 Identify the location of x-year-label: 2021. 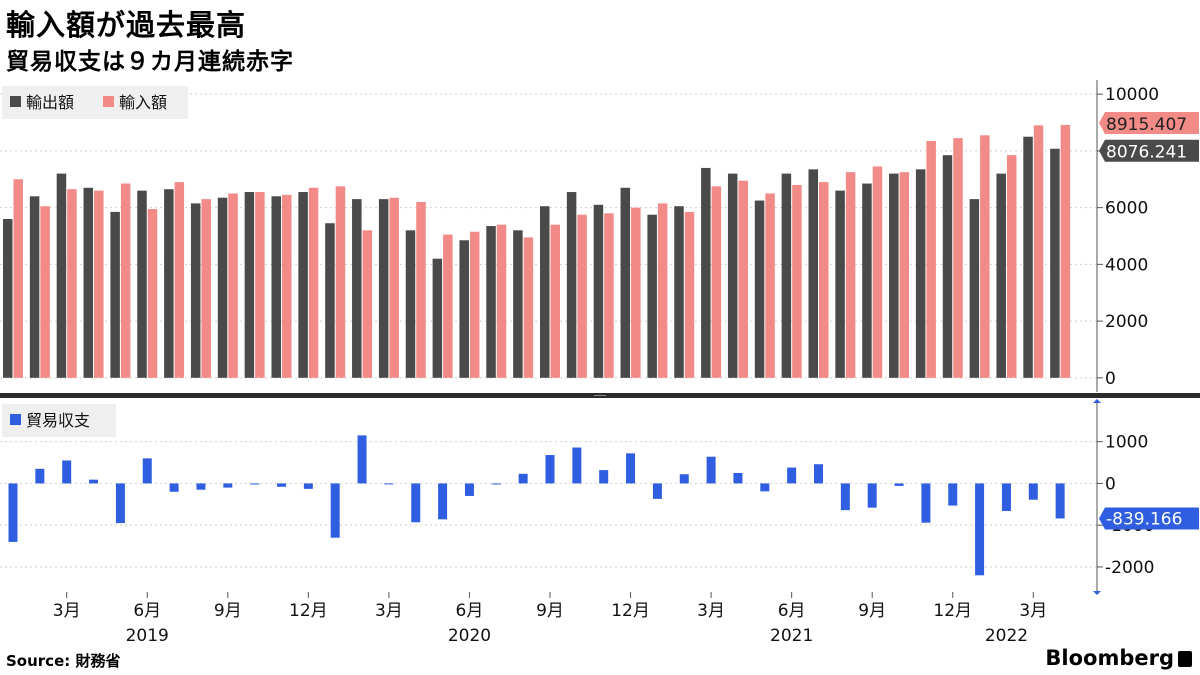
(791, 636).